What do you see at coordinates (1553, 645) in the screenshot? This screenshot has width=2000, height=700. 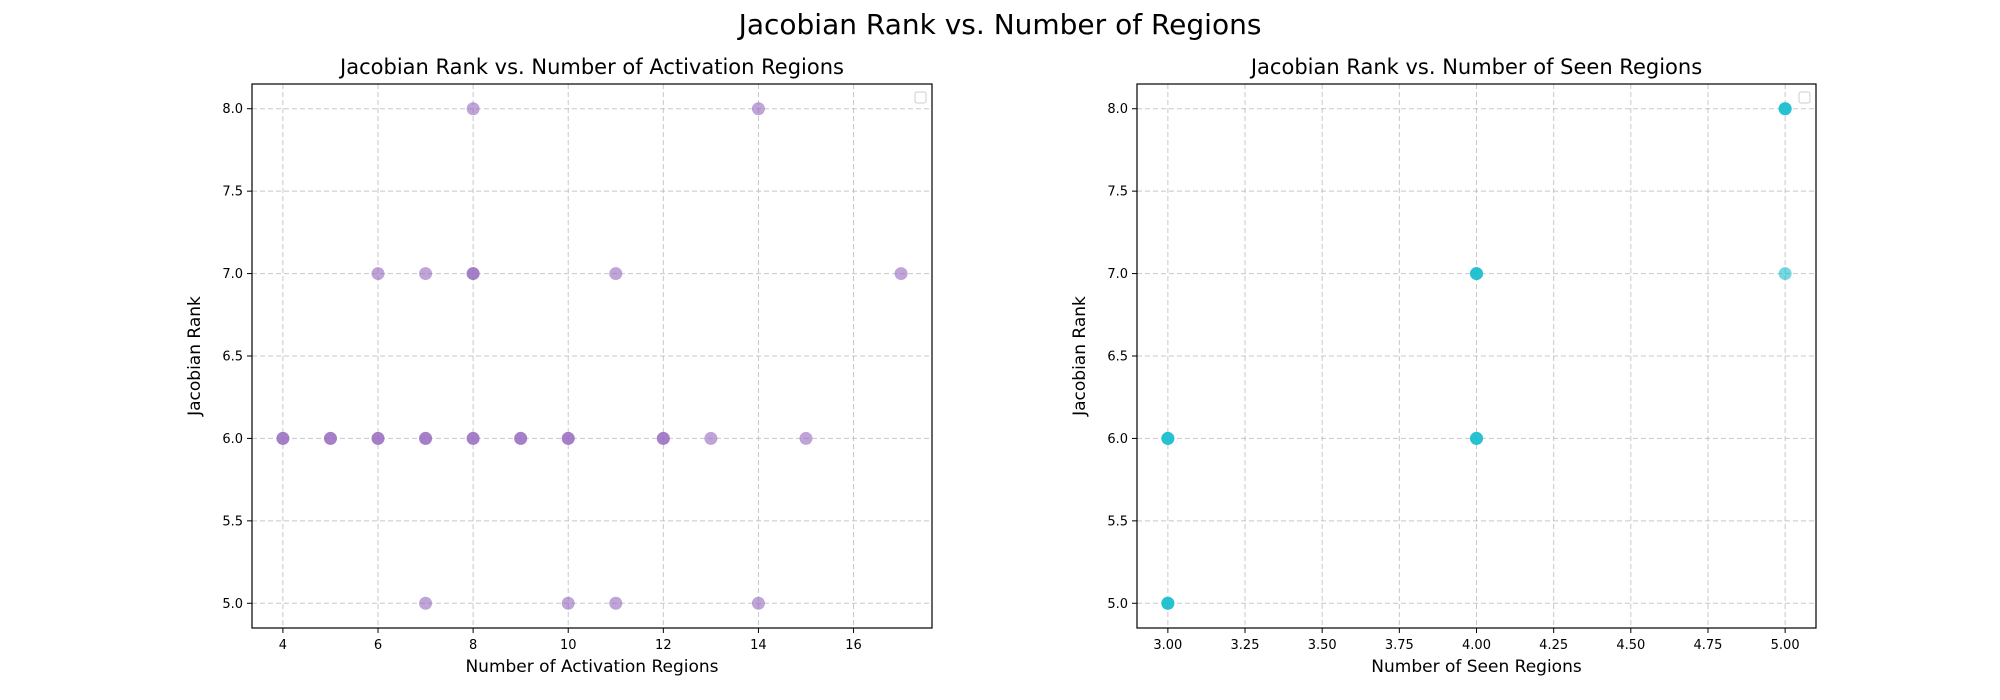 I see `x-tick-label: 4.25` at bounding box center [1553, 645].